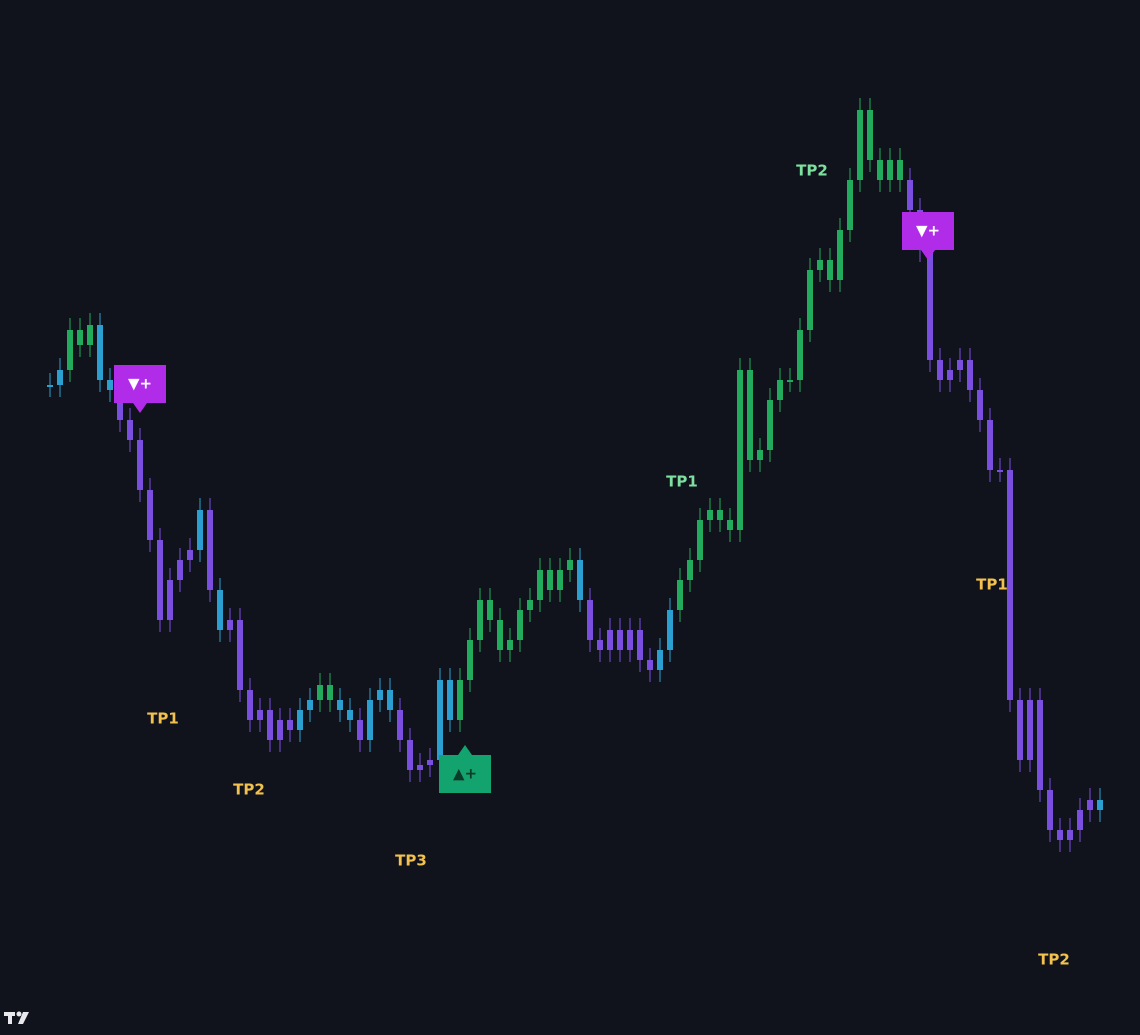 The width and height of the screenshot is (1140, 1035). I want to click on tv-logo, so click(16, 1017).